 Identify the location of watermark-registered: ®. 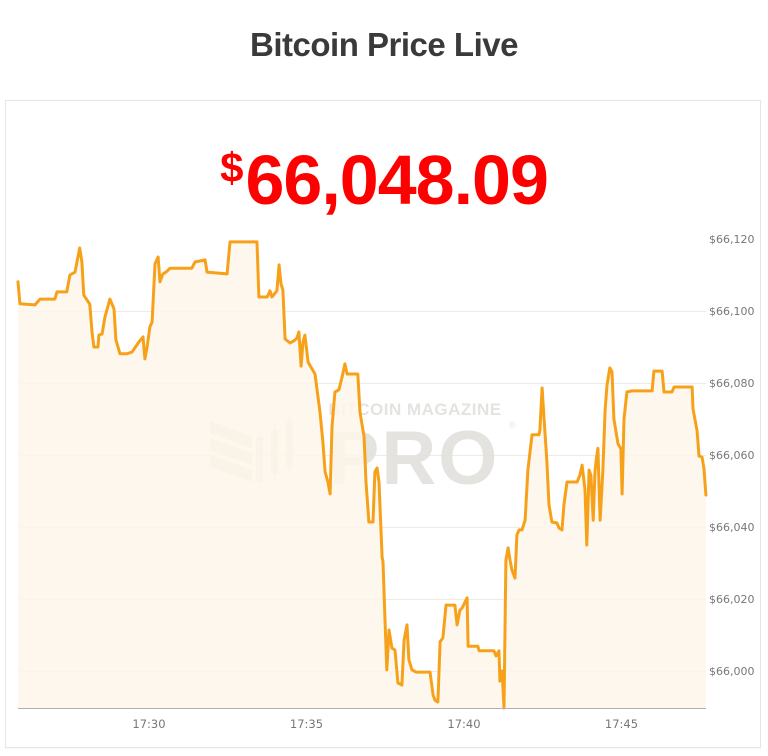
(512, 425).